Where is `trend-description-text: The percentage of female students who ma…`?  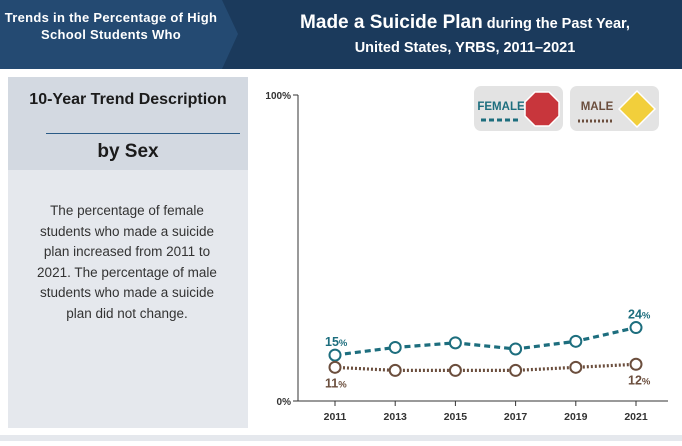 trend-description-text: The percentage of female students who ma… is located at coordinates (127, 262).